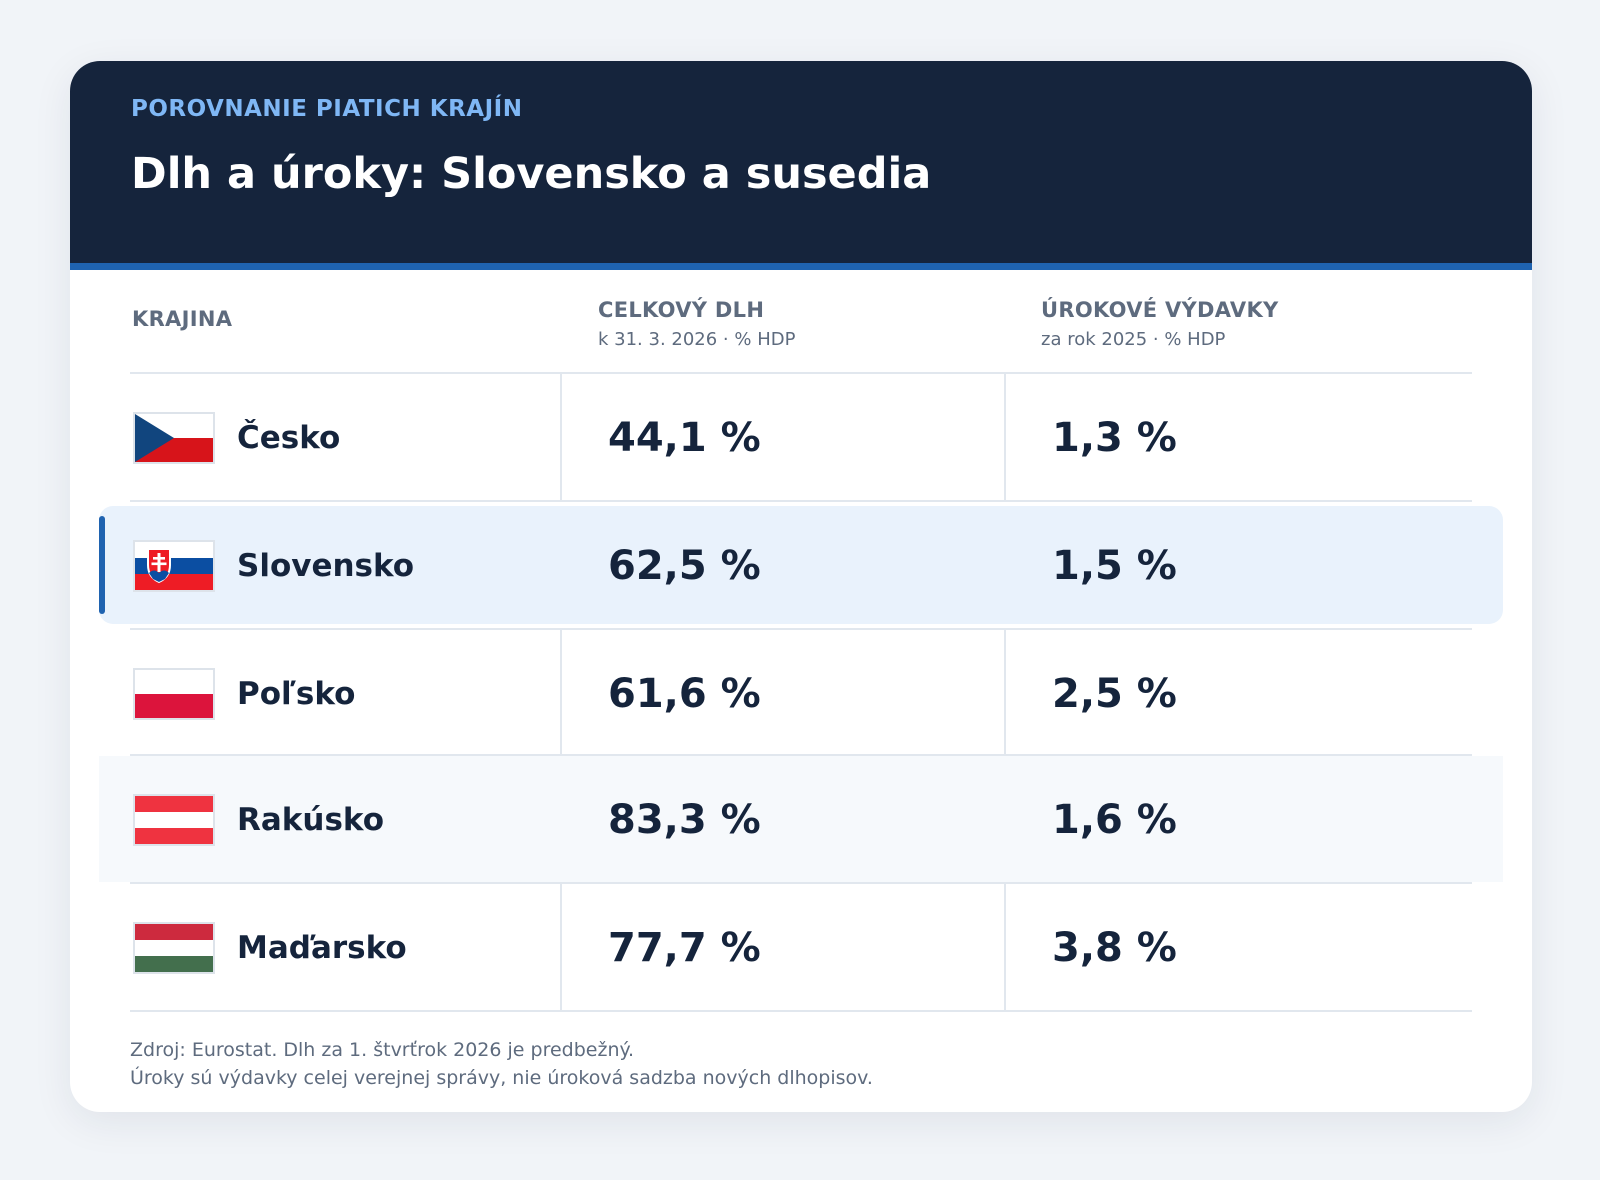 The image size is (1600, 1180). I want to click on slovak-flag-icon, so click(174, 566).